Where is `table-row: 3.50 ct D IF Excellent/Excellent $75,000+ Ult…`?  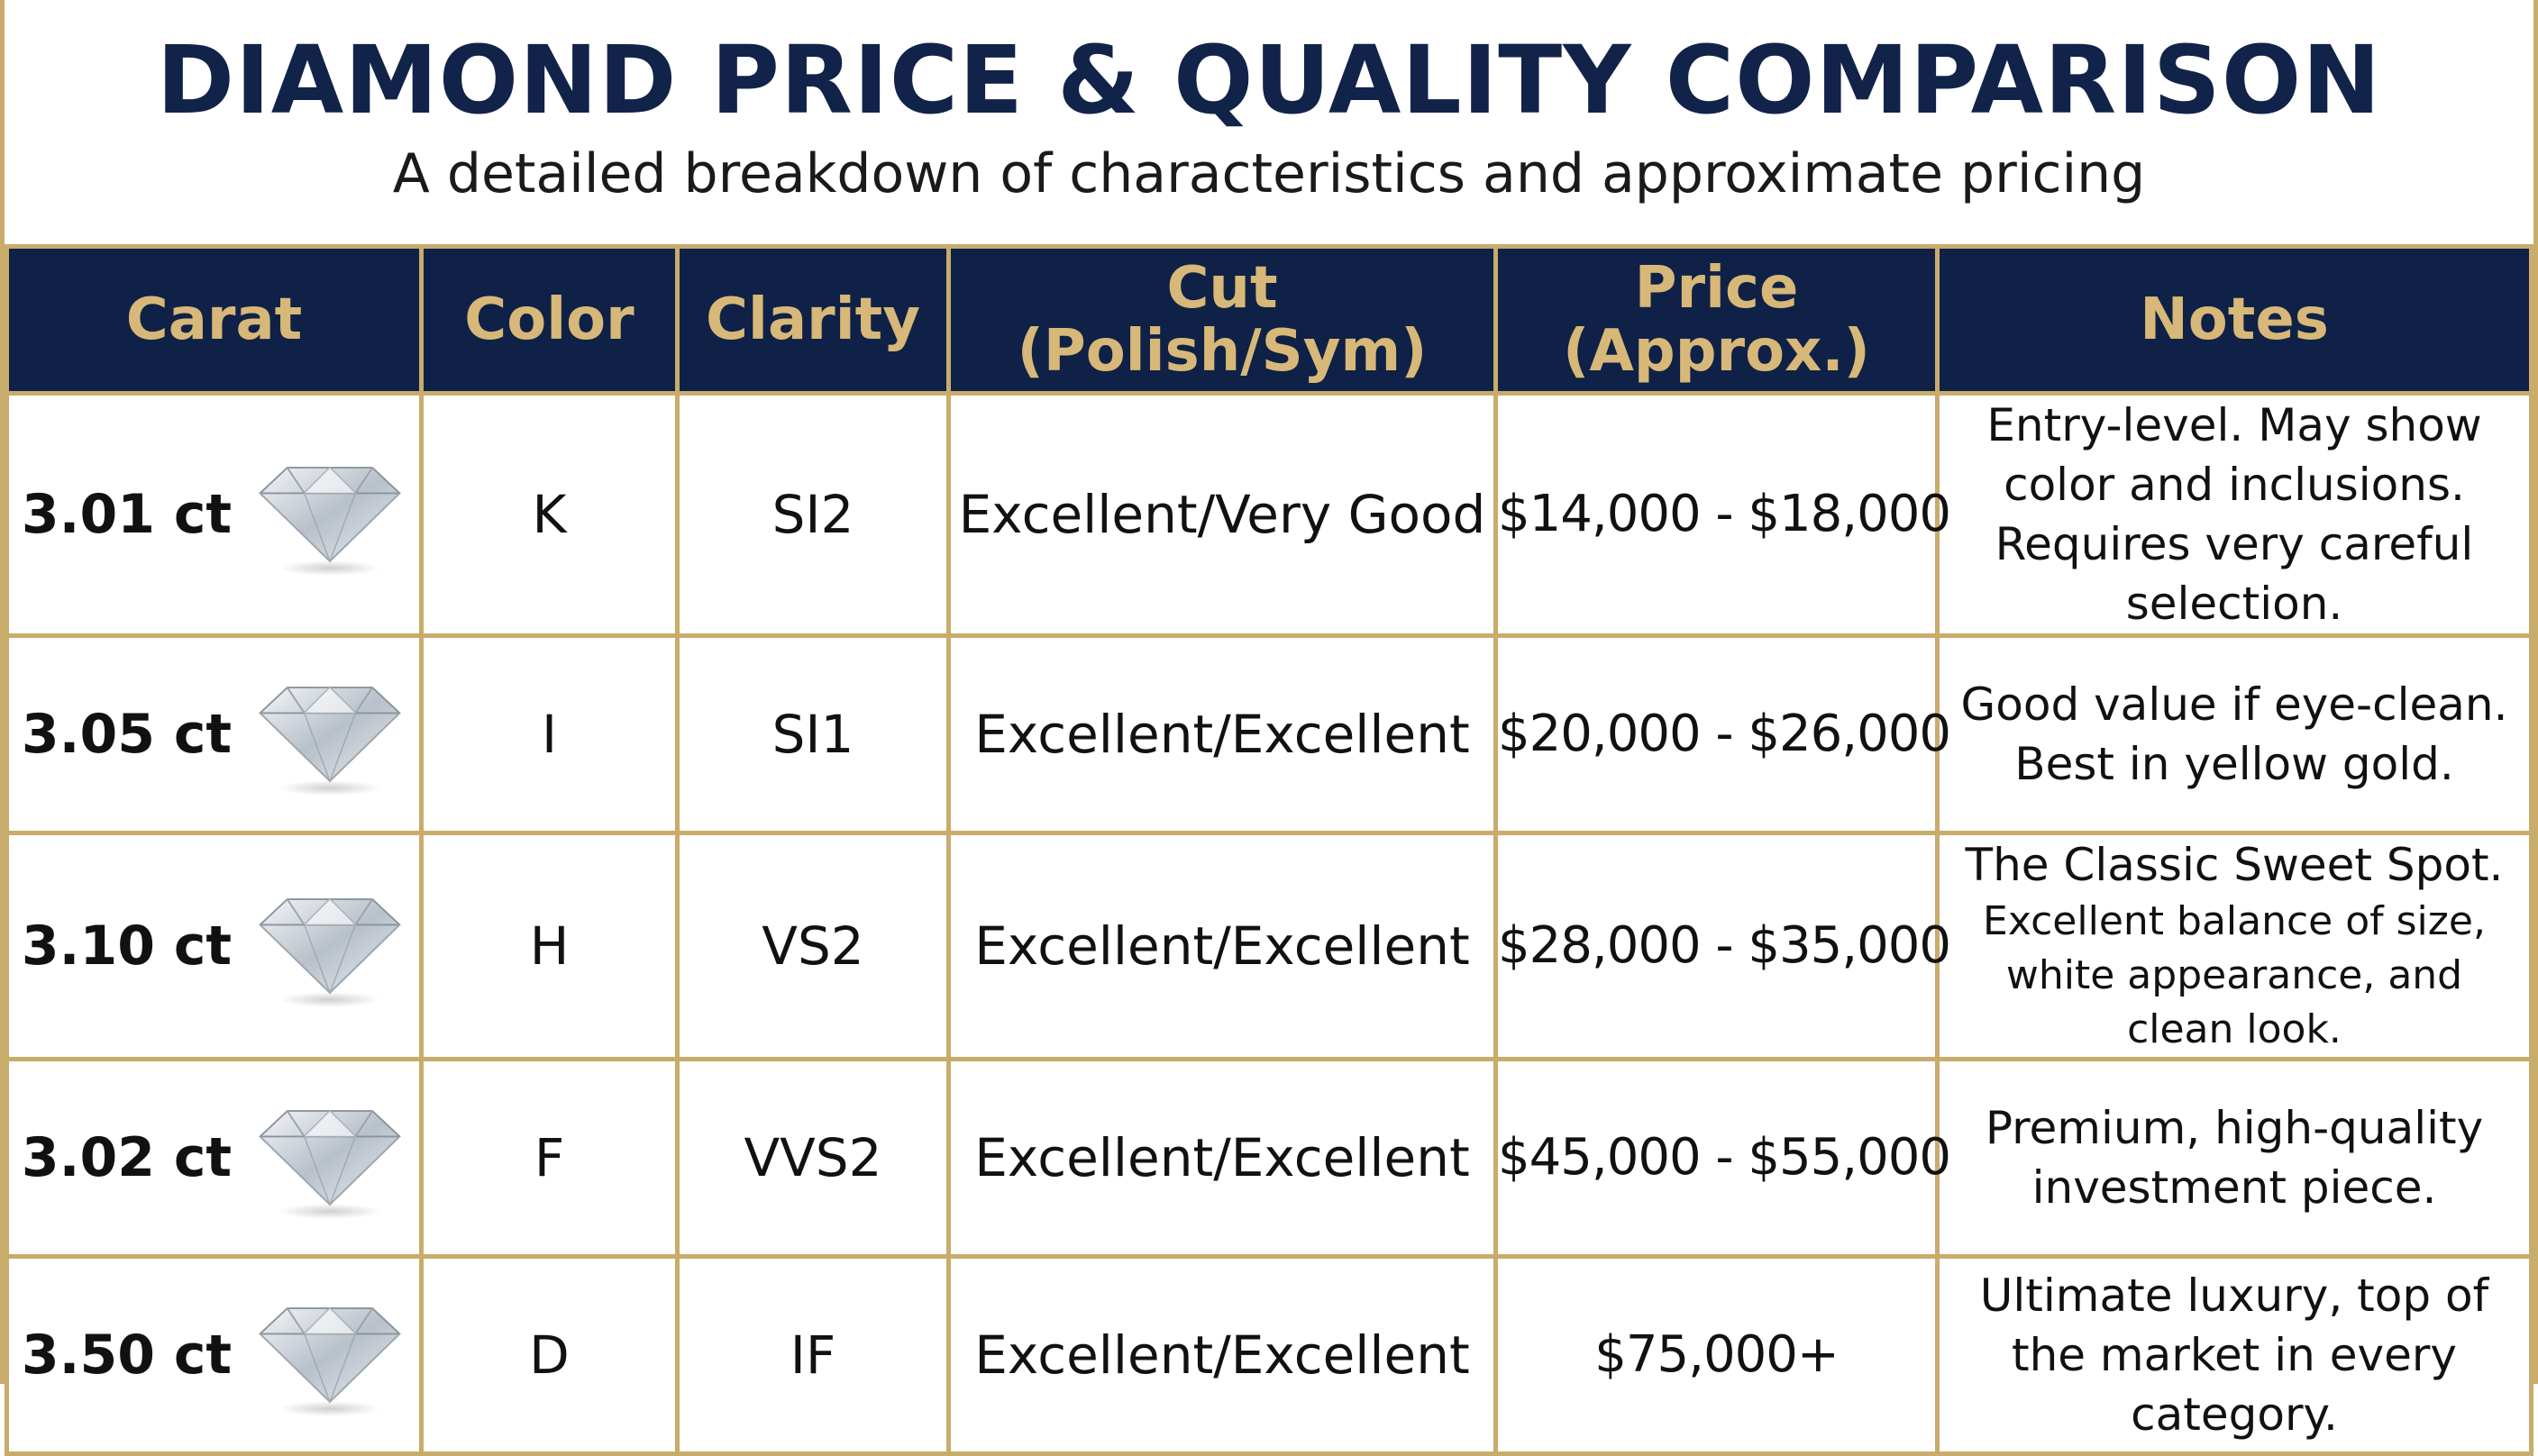 table-row: 3.50 ct D IF Excellent/Excellent $75,000+ Ult… is located at coordinates (1269, 1355).